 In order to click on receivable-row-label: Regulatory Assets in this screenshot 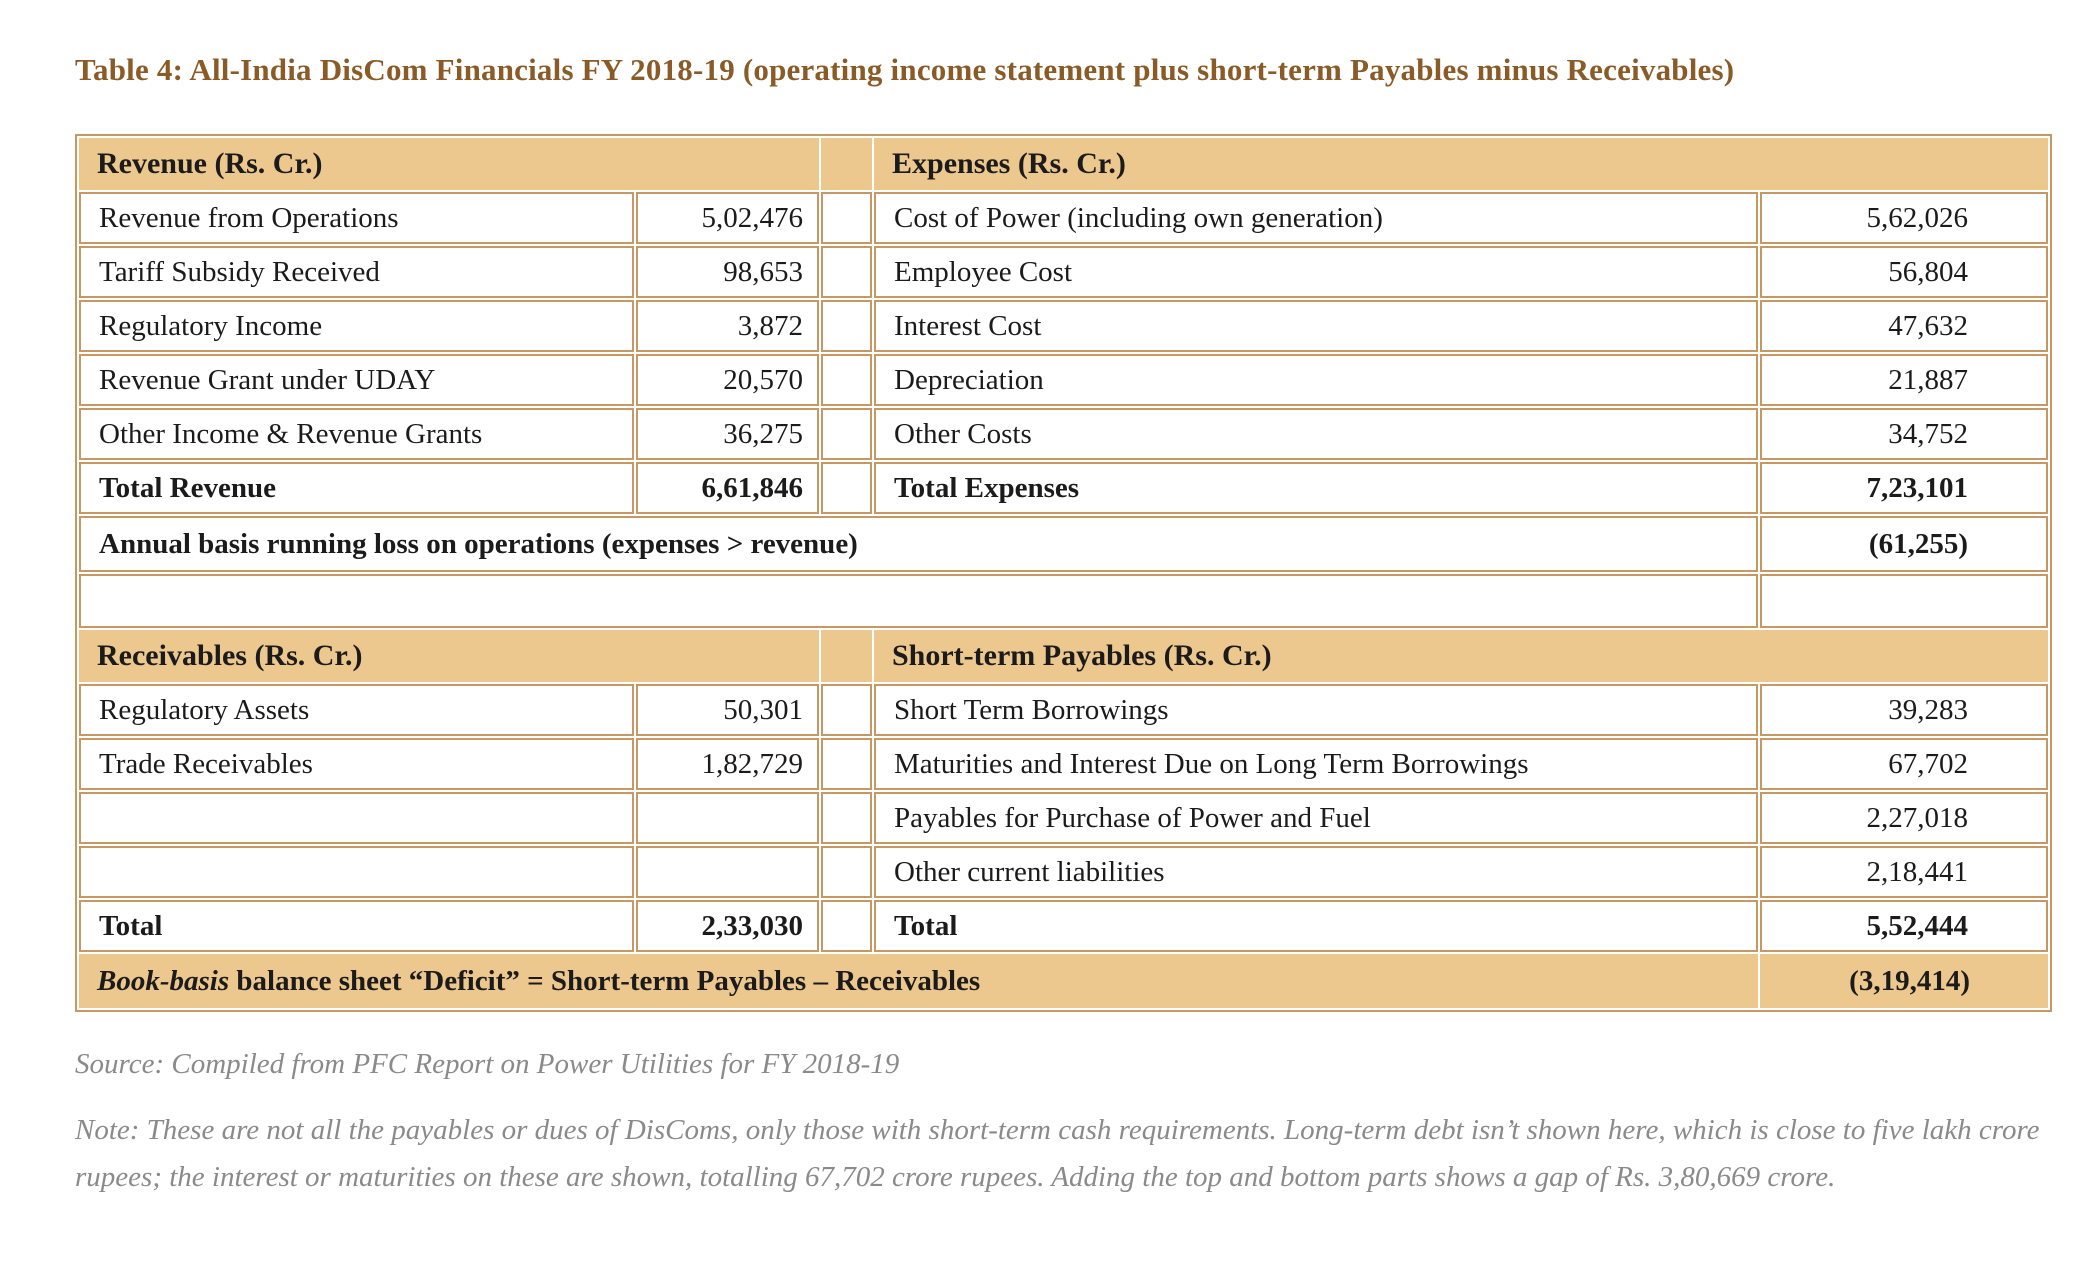, I will do `click(356, 710)`.